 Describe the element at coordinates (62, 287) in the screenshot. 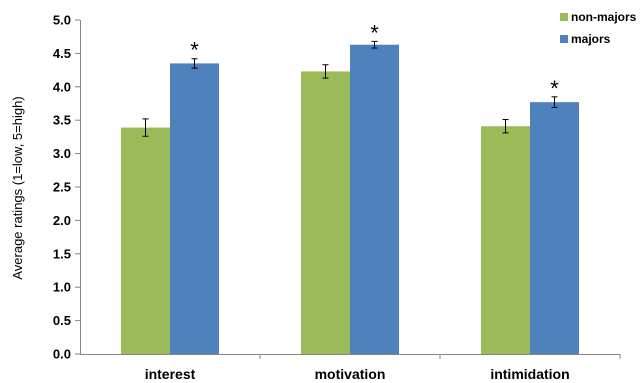

I see `y-tick-label: 1.0` at that location.